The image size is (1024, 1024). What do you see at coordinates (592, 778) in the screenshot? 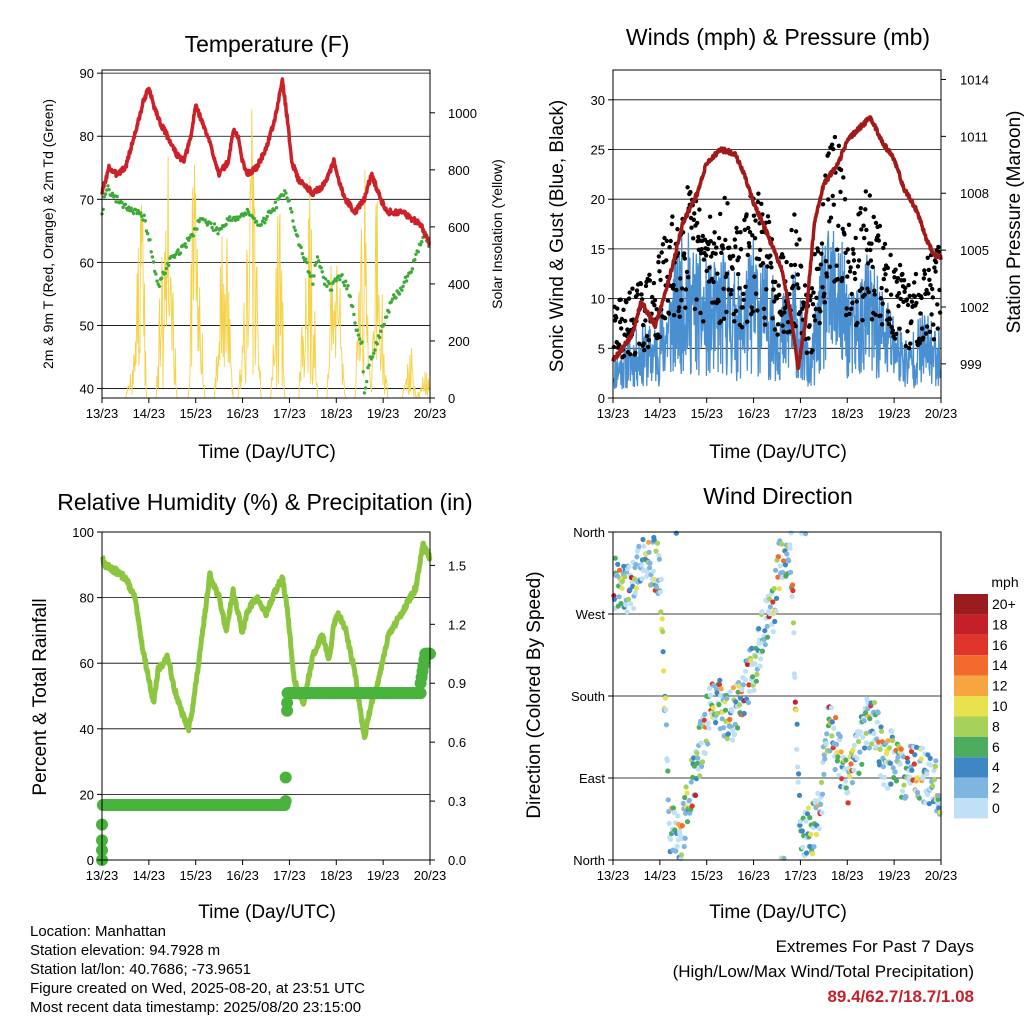
I see `direction-left-tick-label: East` at bounding box center [592, 778].